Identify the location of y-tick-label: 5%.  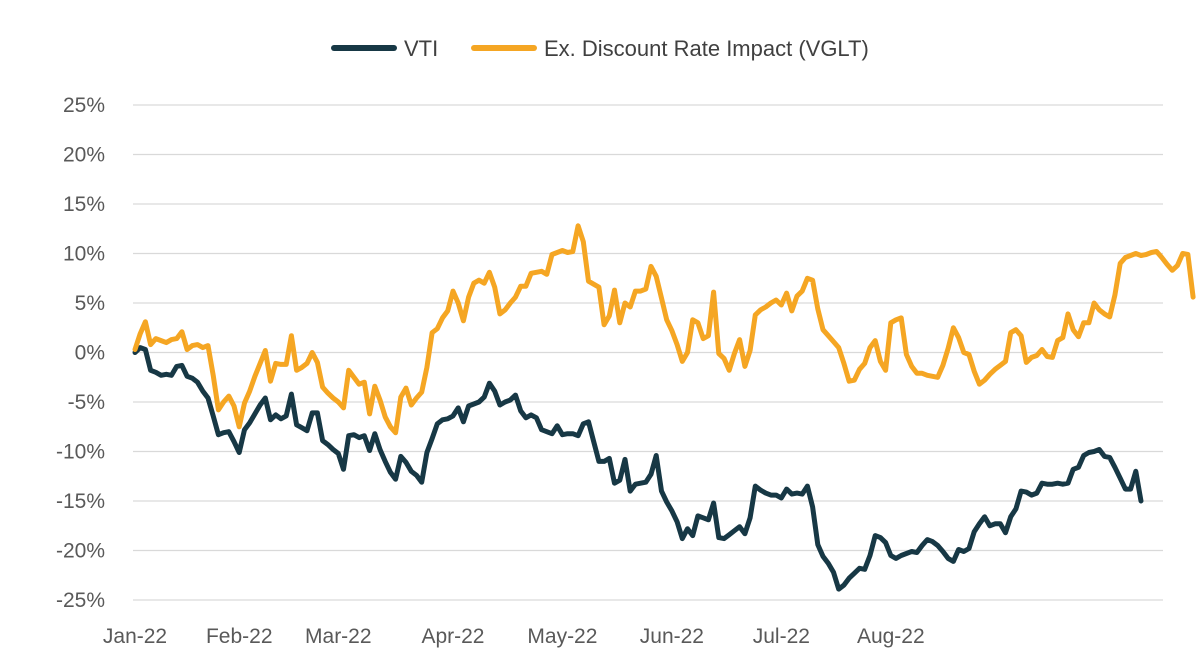
(90, 303).